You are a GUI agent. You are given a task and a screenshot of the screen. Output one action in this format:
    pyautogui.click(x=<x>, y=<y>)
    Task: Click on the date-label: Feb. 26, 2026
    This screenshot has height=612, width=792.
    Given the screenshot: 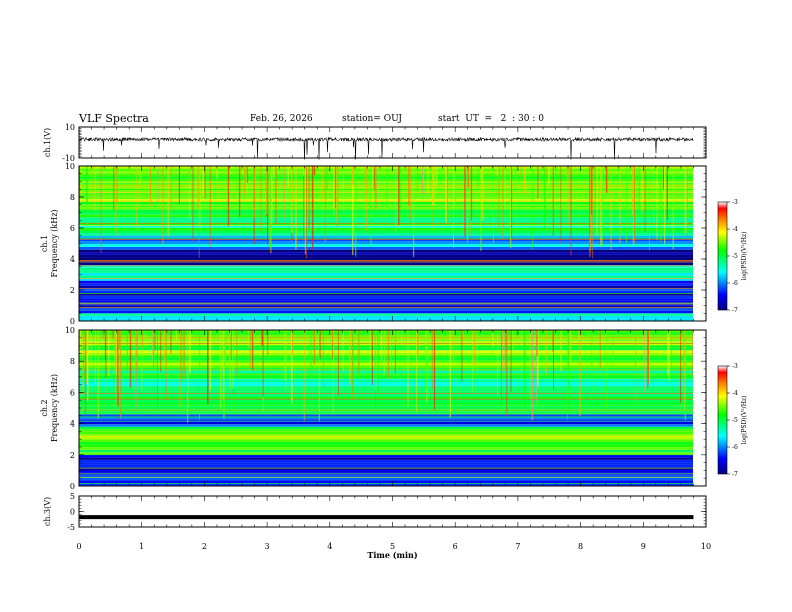 What is the action you would take?
    pyautogui.click(x=281, y=119)
    